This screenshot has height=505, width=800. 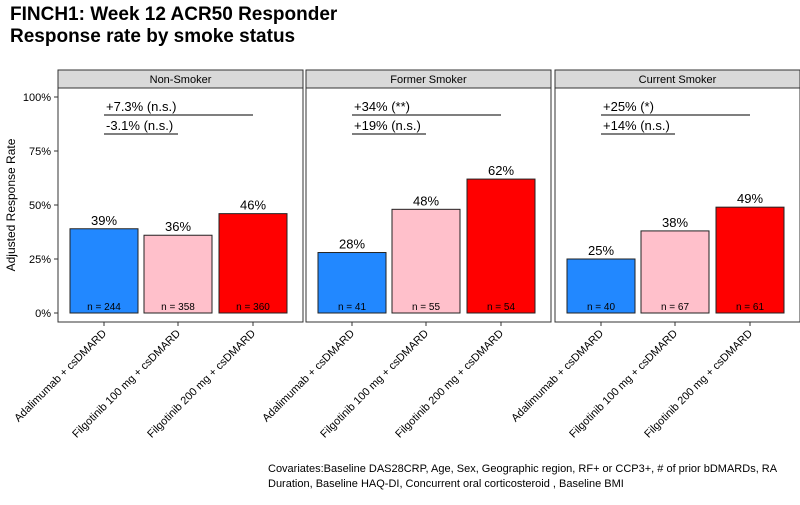 I want to click on bar-n-label: n = 41, so click(x=352, y=307).